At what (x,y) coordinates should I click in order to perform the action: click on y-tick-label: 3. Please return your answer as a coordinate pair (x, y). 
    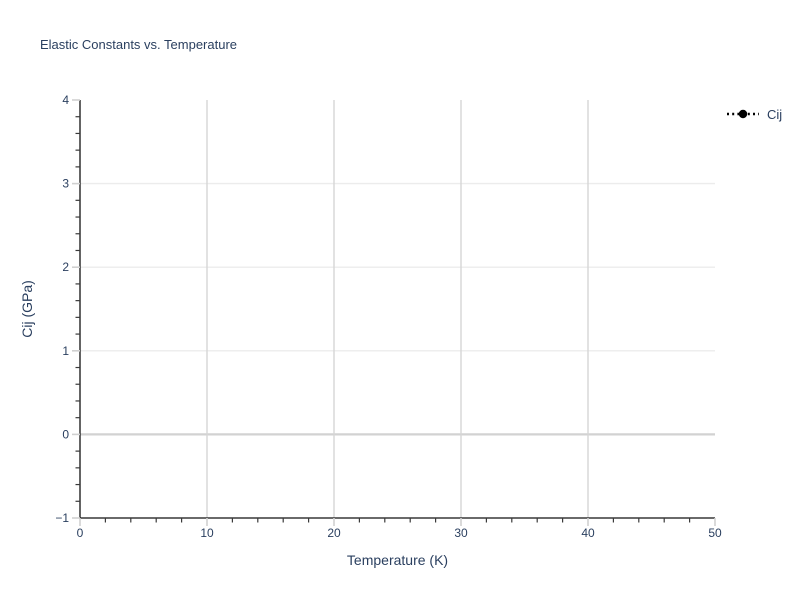
    Looking at the image, I should click on (65, 184).